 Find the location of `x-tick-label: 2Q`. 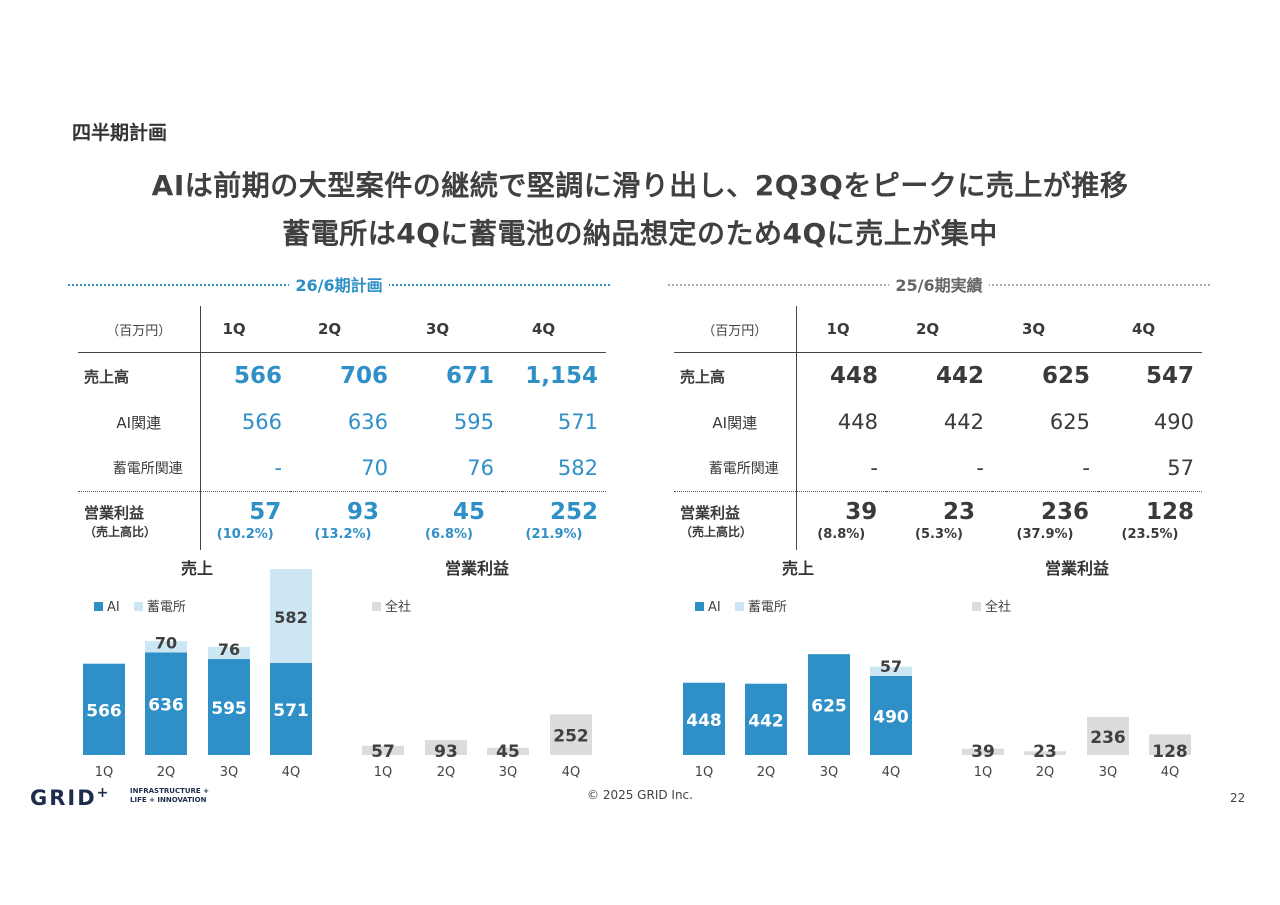

x-tick-label: 2Q is located at coordinates (766, 772).